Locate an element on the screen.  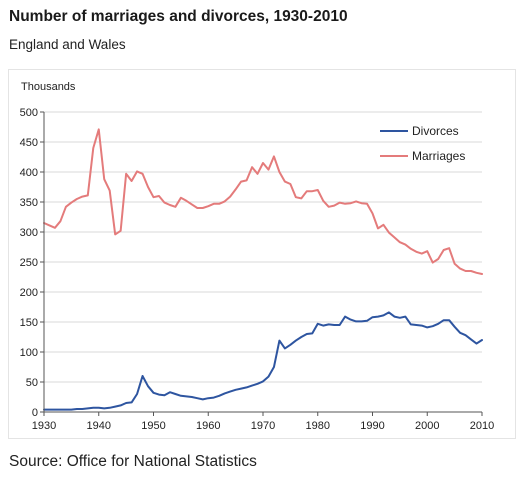
marriages-legend-label: Marriages is located at coordinates (438, 156).